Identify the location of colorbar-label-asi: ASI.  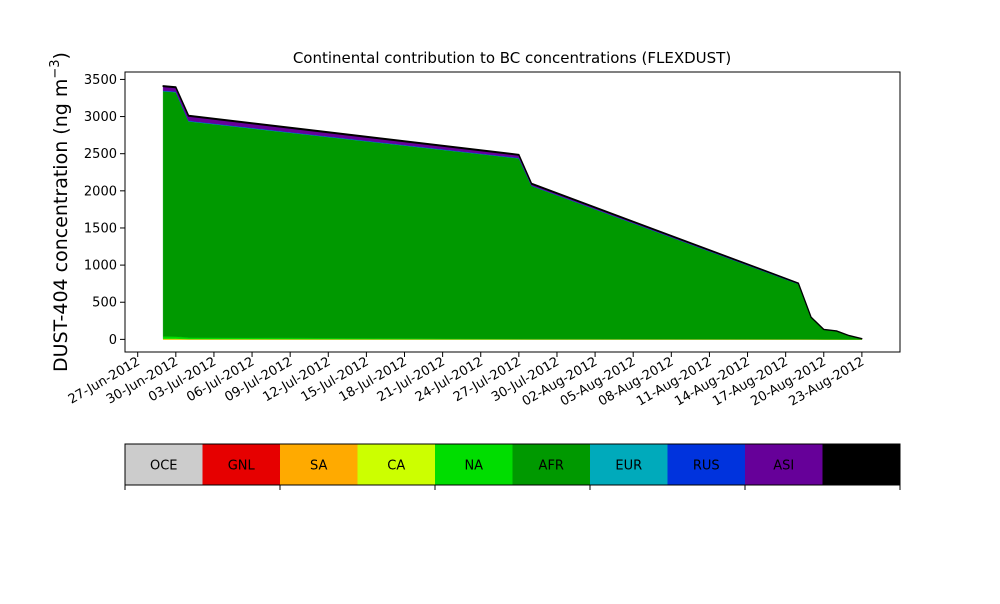
(783, 466).